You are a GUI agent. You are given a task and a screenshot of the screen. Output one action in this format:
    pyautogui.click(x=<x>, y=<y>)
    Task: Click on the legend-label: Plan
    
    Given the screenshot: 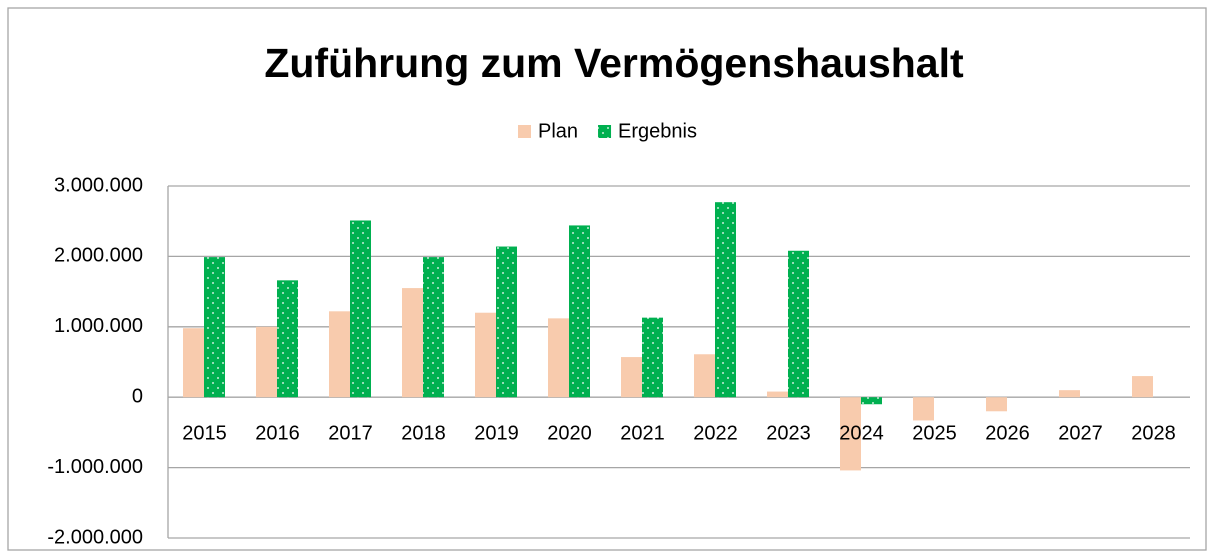 What is the action you would take?
    pyautogui.click(x=558, y=131)
    